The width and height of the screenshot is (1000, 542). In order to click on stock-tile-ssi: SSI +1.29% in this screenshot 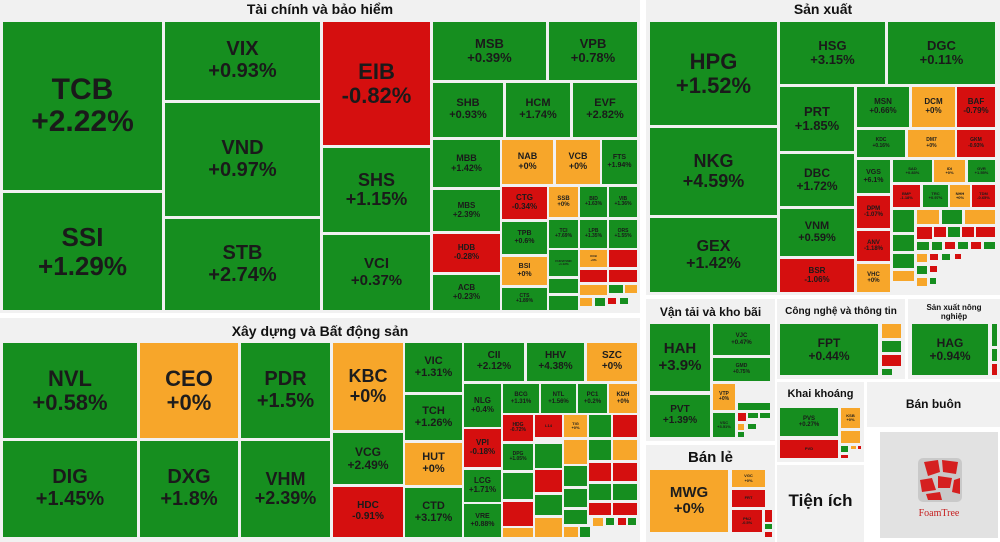, I will do `click(82, 251)`.